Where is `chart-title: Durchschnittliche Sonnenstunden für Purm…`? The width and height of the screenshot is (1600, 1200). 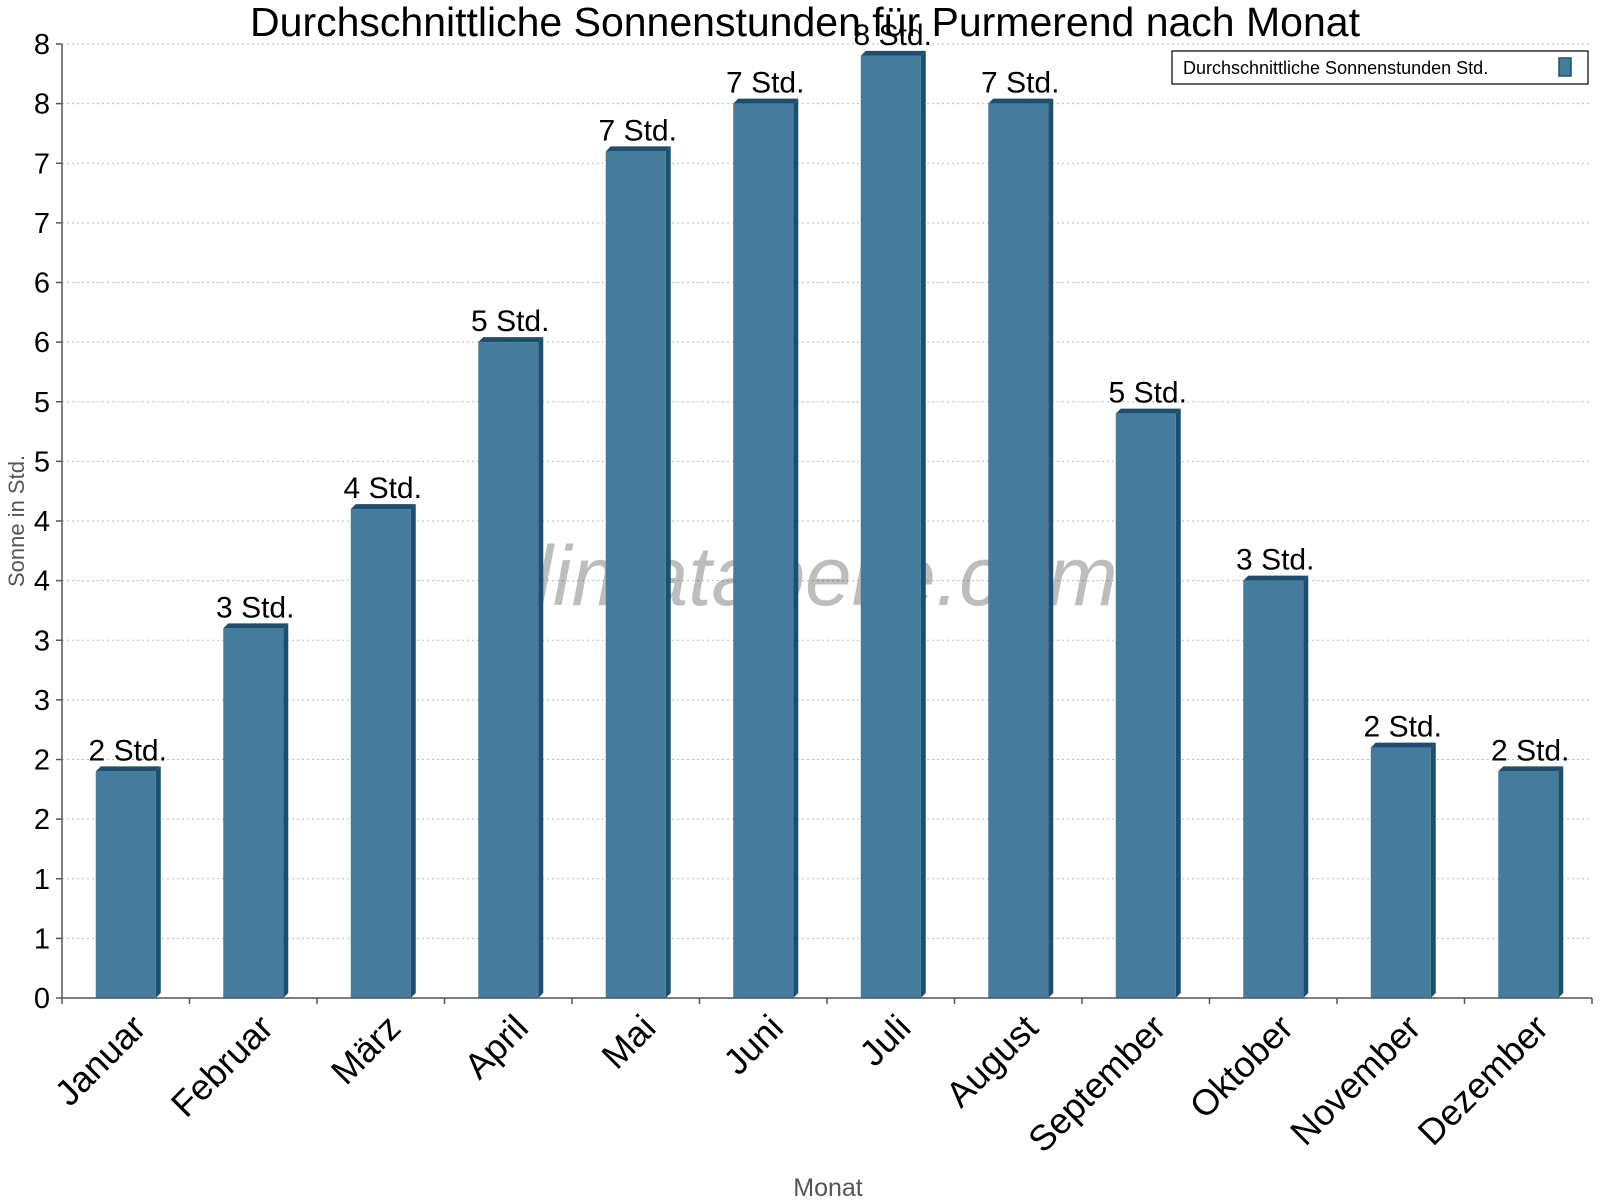 chart-title: Durchschnittliche Sonnenstunden für Purm… is located at coordinates (805, 22).